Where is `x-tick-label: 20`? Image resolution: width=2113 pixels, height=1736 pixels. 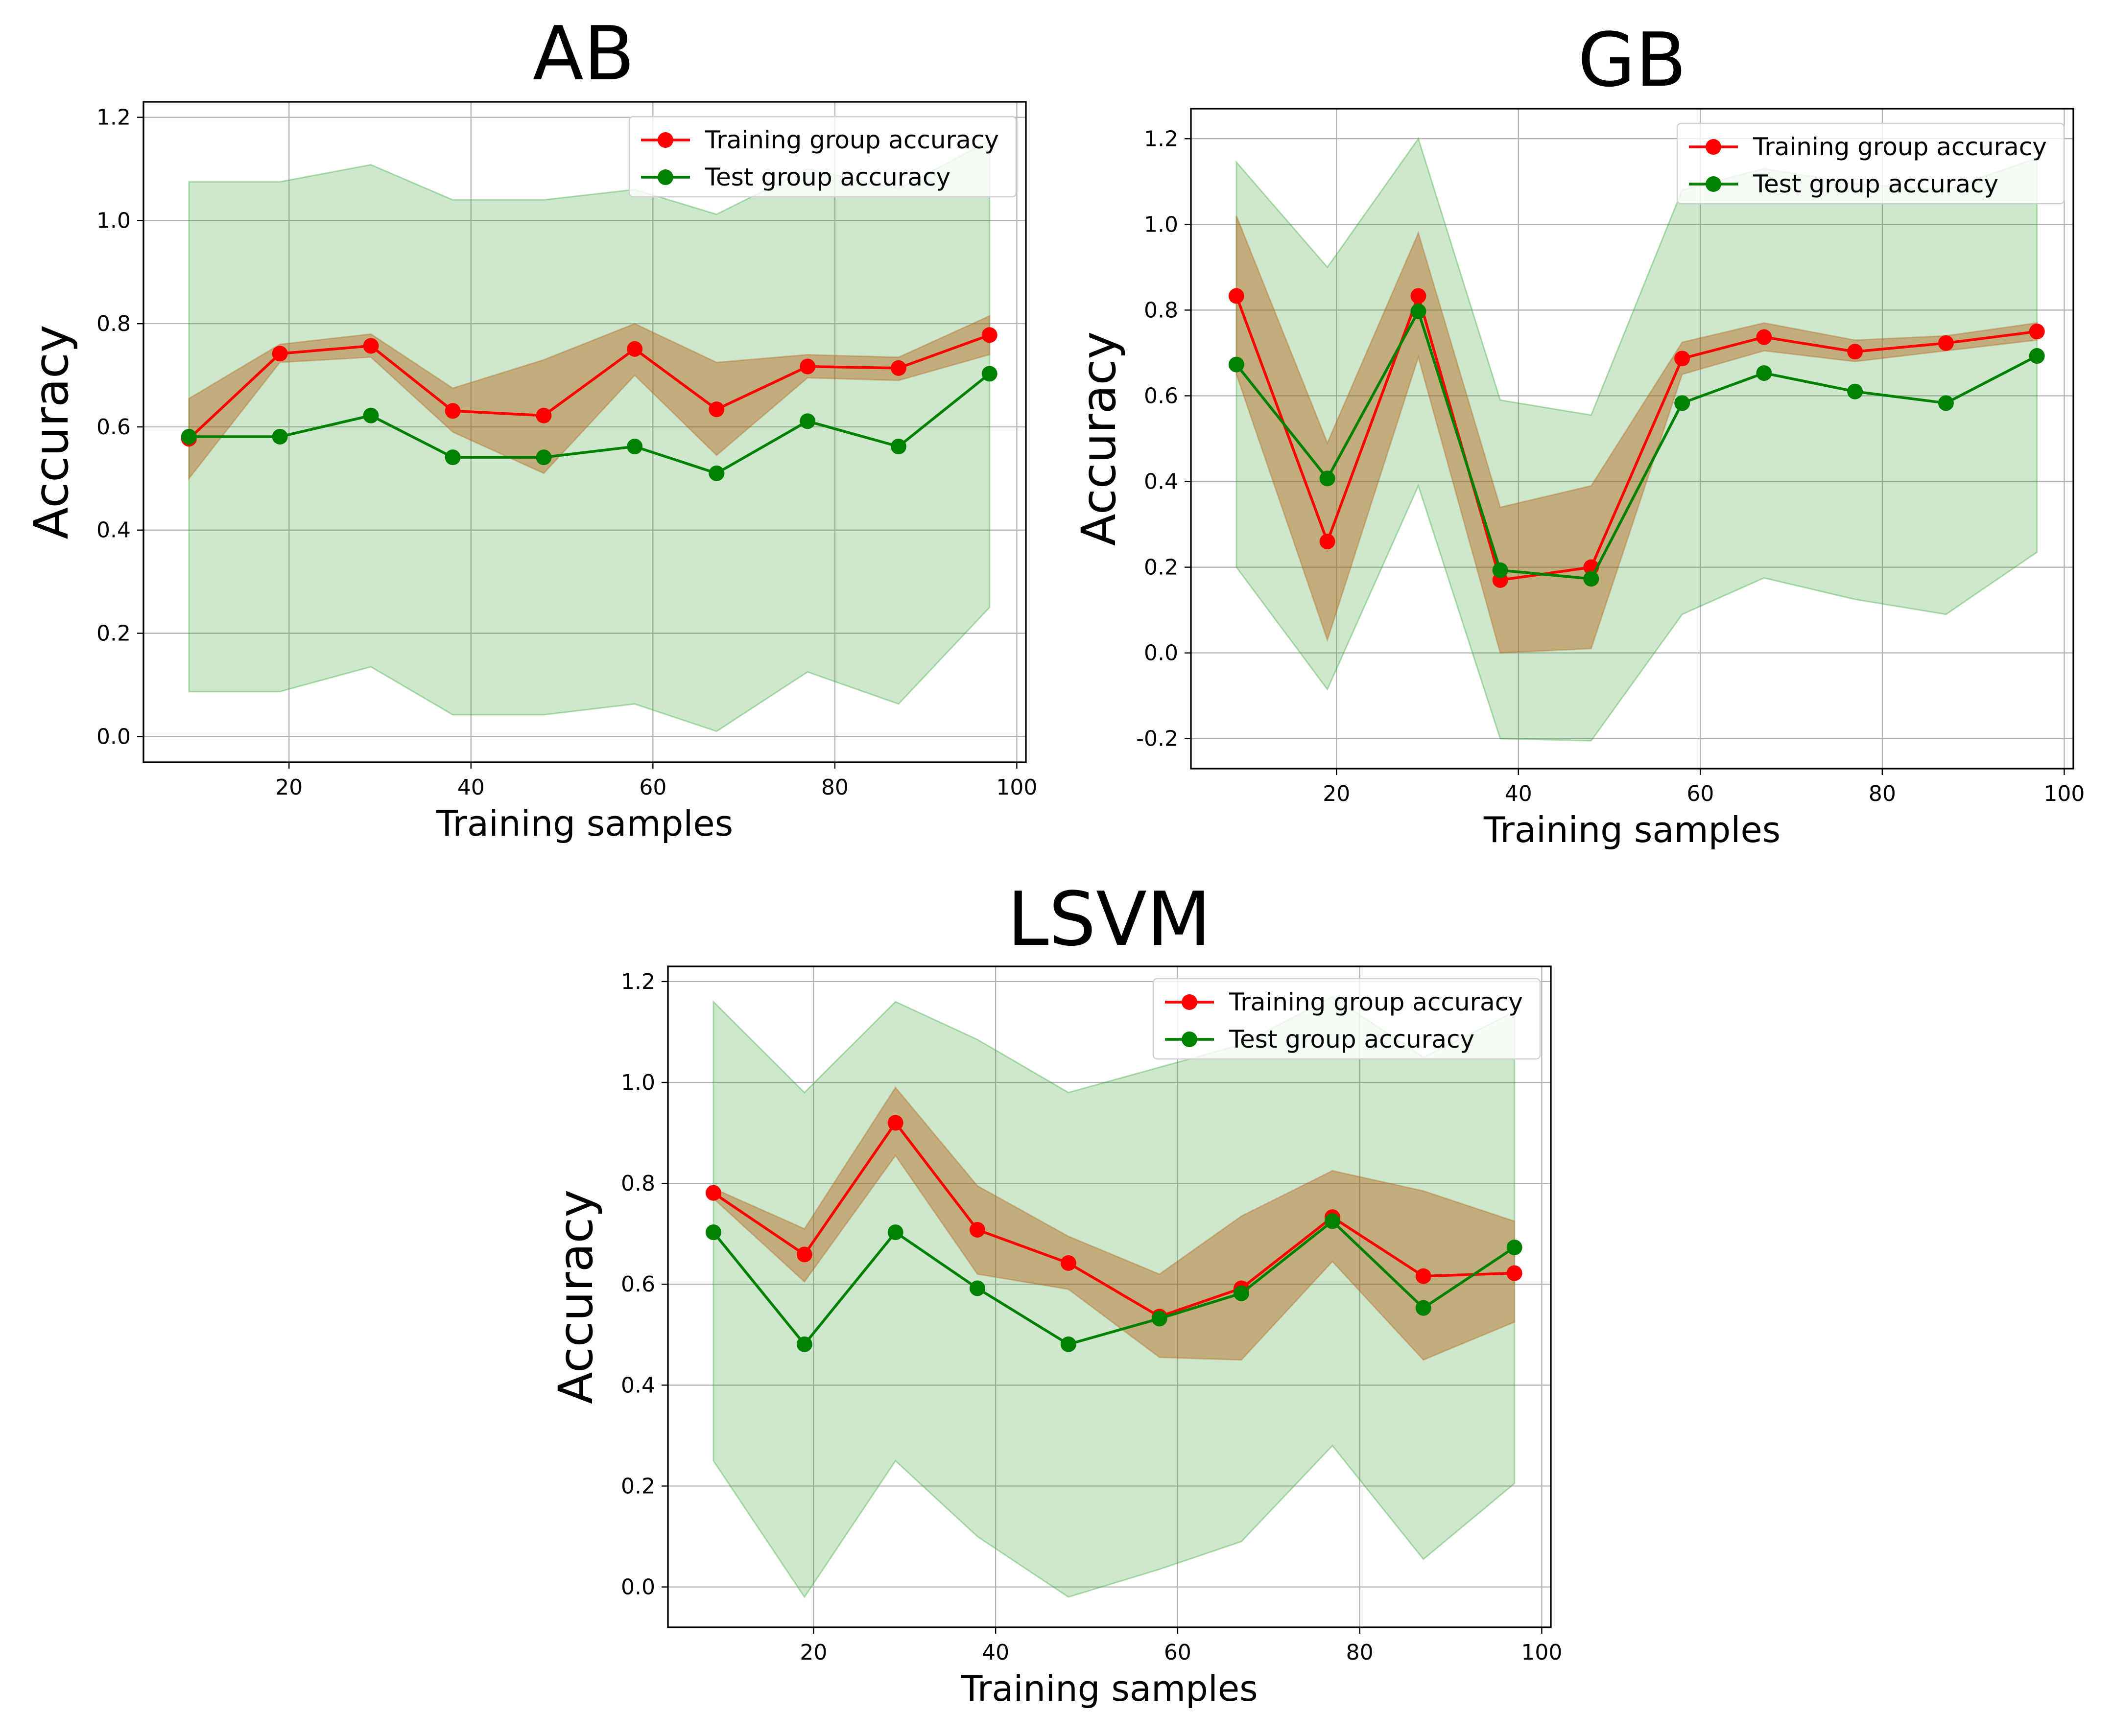 x-tick-label: 20 is located at coordinates (813, 1652).